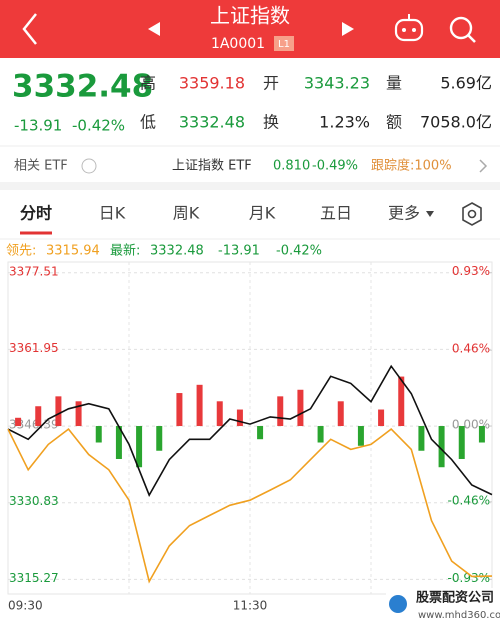 The image size is (500, 624). Describe the element at coordinates (212, 83) in the screenshot. I see `value: 3359.18` at that location.